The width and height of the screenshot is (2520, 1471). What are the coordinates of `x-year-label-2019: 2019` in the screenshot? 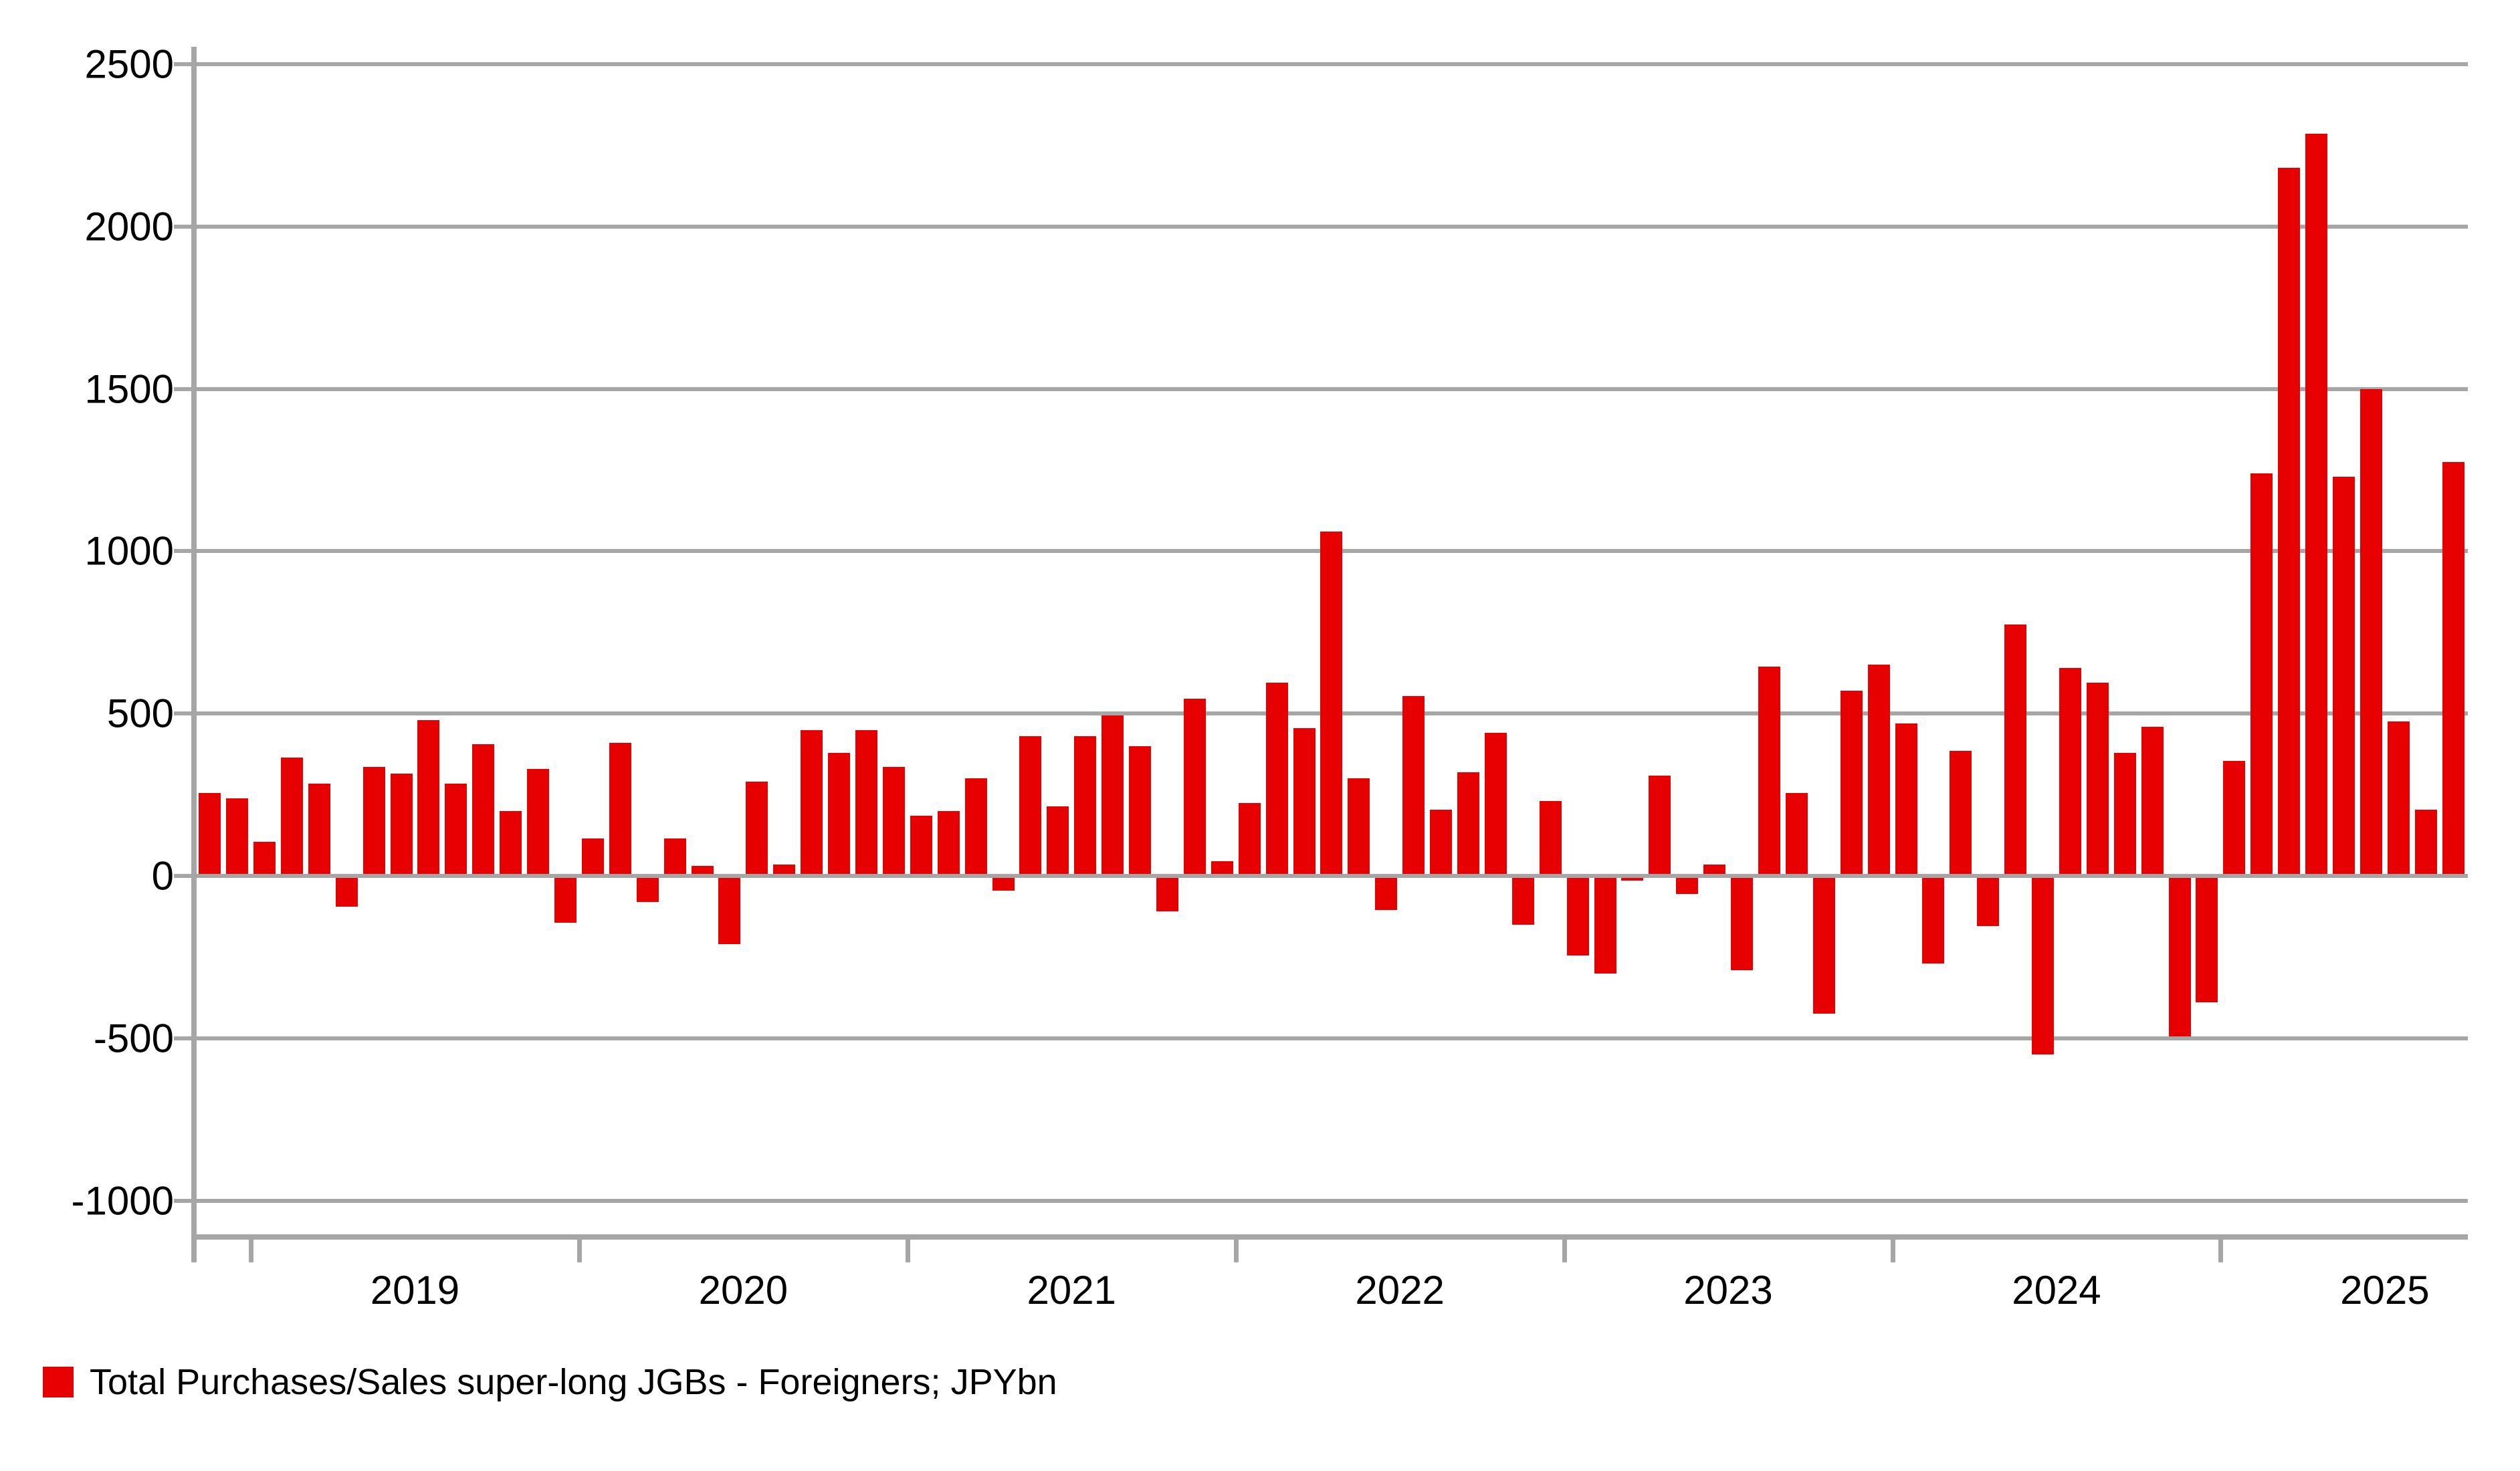 It's located at (415, 1290).